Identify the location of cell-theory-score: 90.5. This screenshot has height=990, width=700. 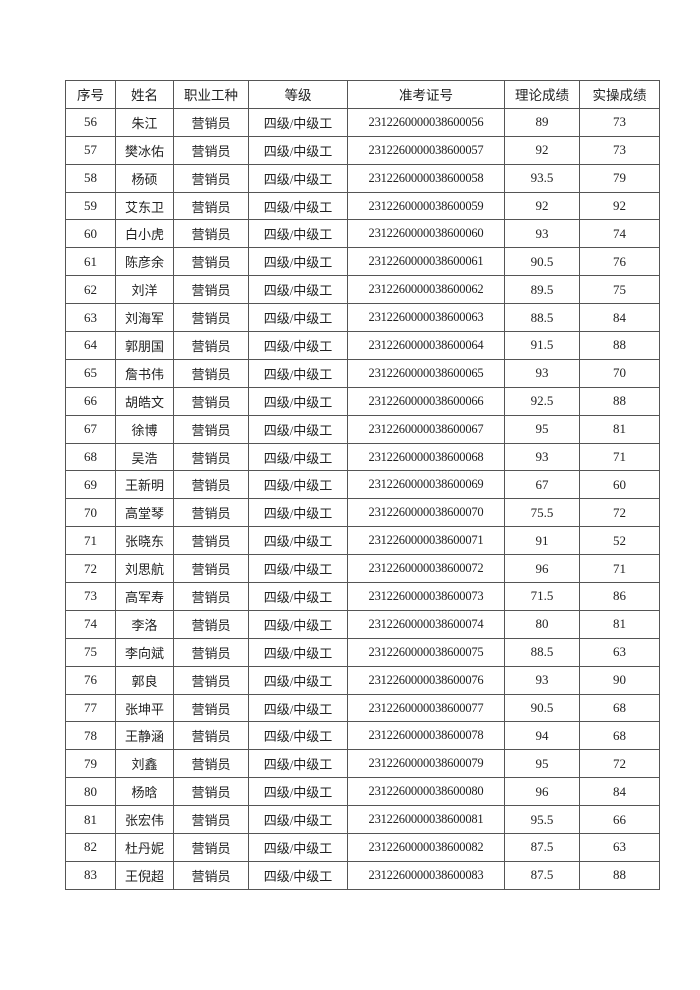
(542, 708).